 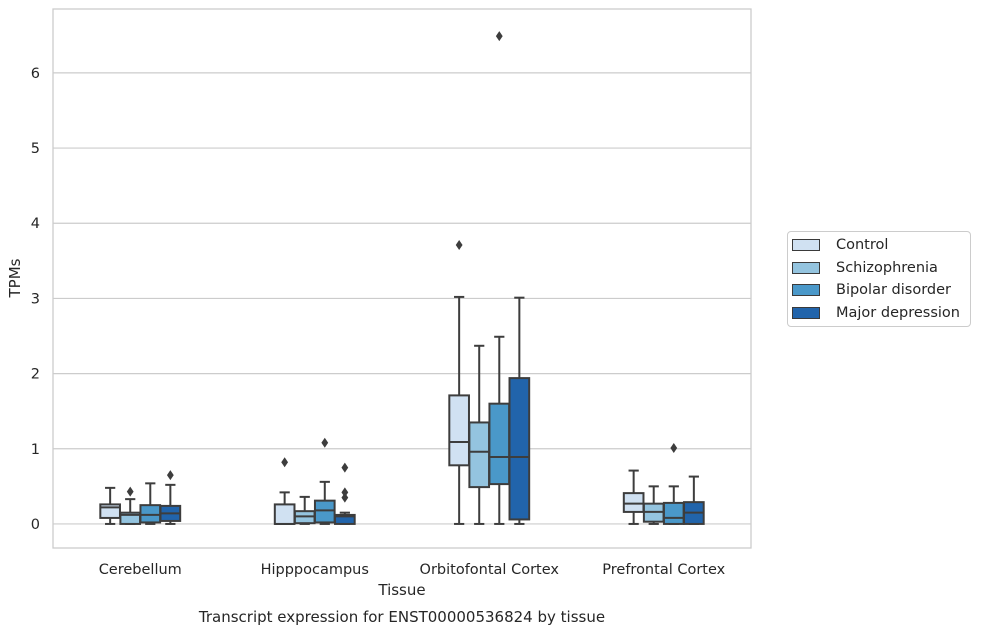 What do you see at coordinates (35, 149) in the screenshot?
I see `y-tick-label-5: 5` at bounding box center [35, 149].